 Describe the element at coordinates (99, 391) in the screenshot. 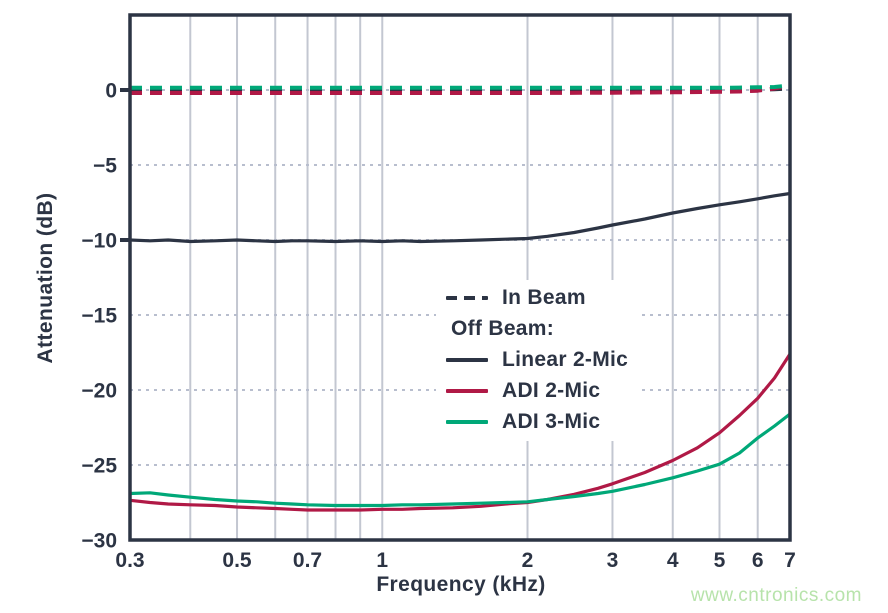

I see `y-tick-label: −20` at that location.